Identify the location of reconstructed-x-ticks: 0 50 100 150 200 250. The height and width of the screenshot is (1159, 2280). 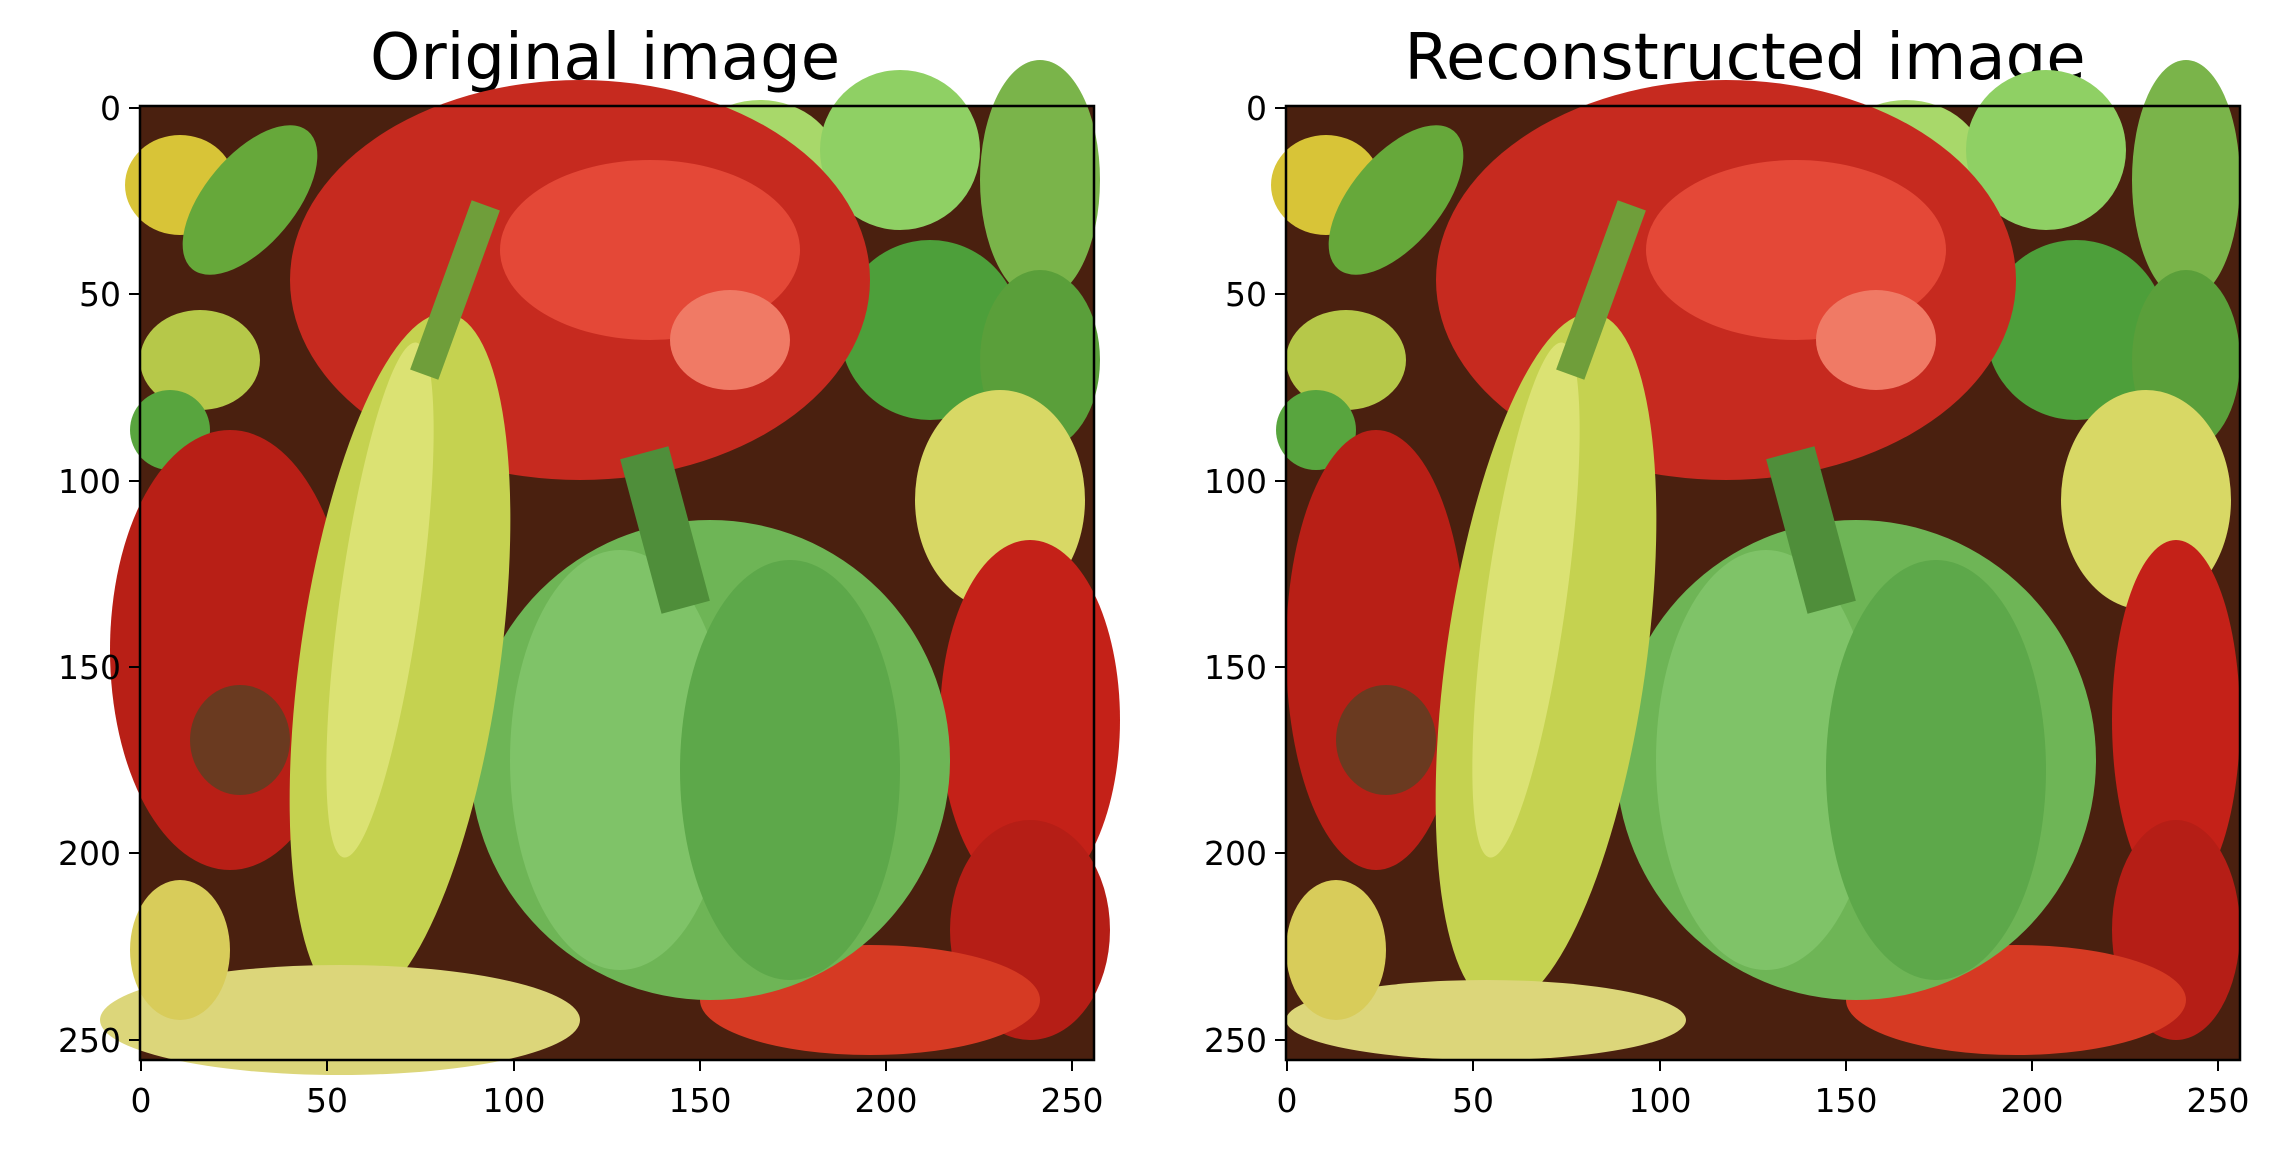
(1763, 1090).